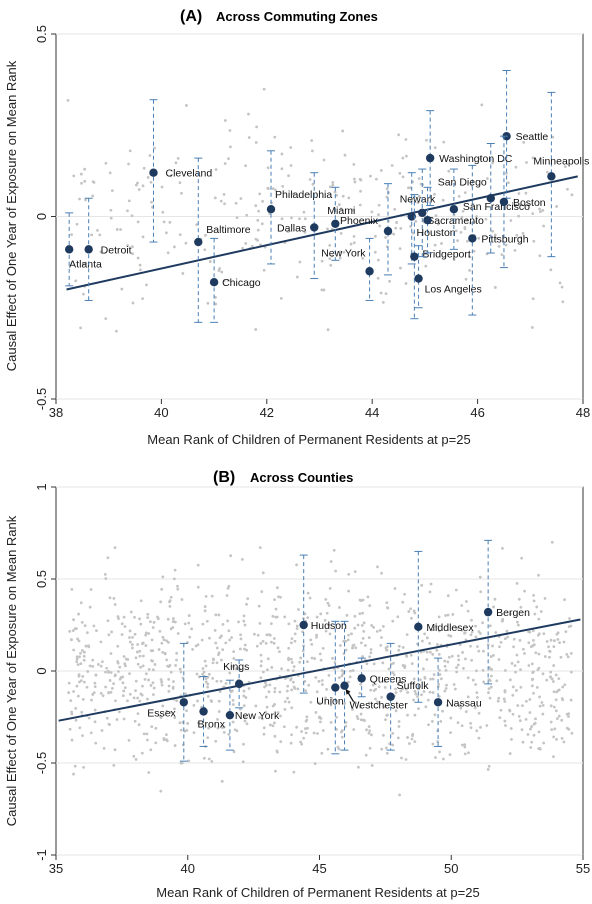  What do you see at coordinates (440, 257) in the screenshot?
I see `highlighted-point-group: Bridgeport` at bounding box center [440, 257].